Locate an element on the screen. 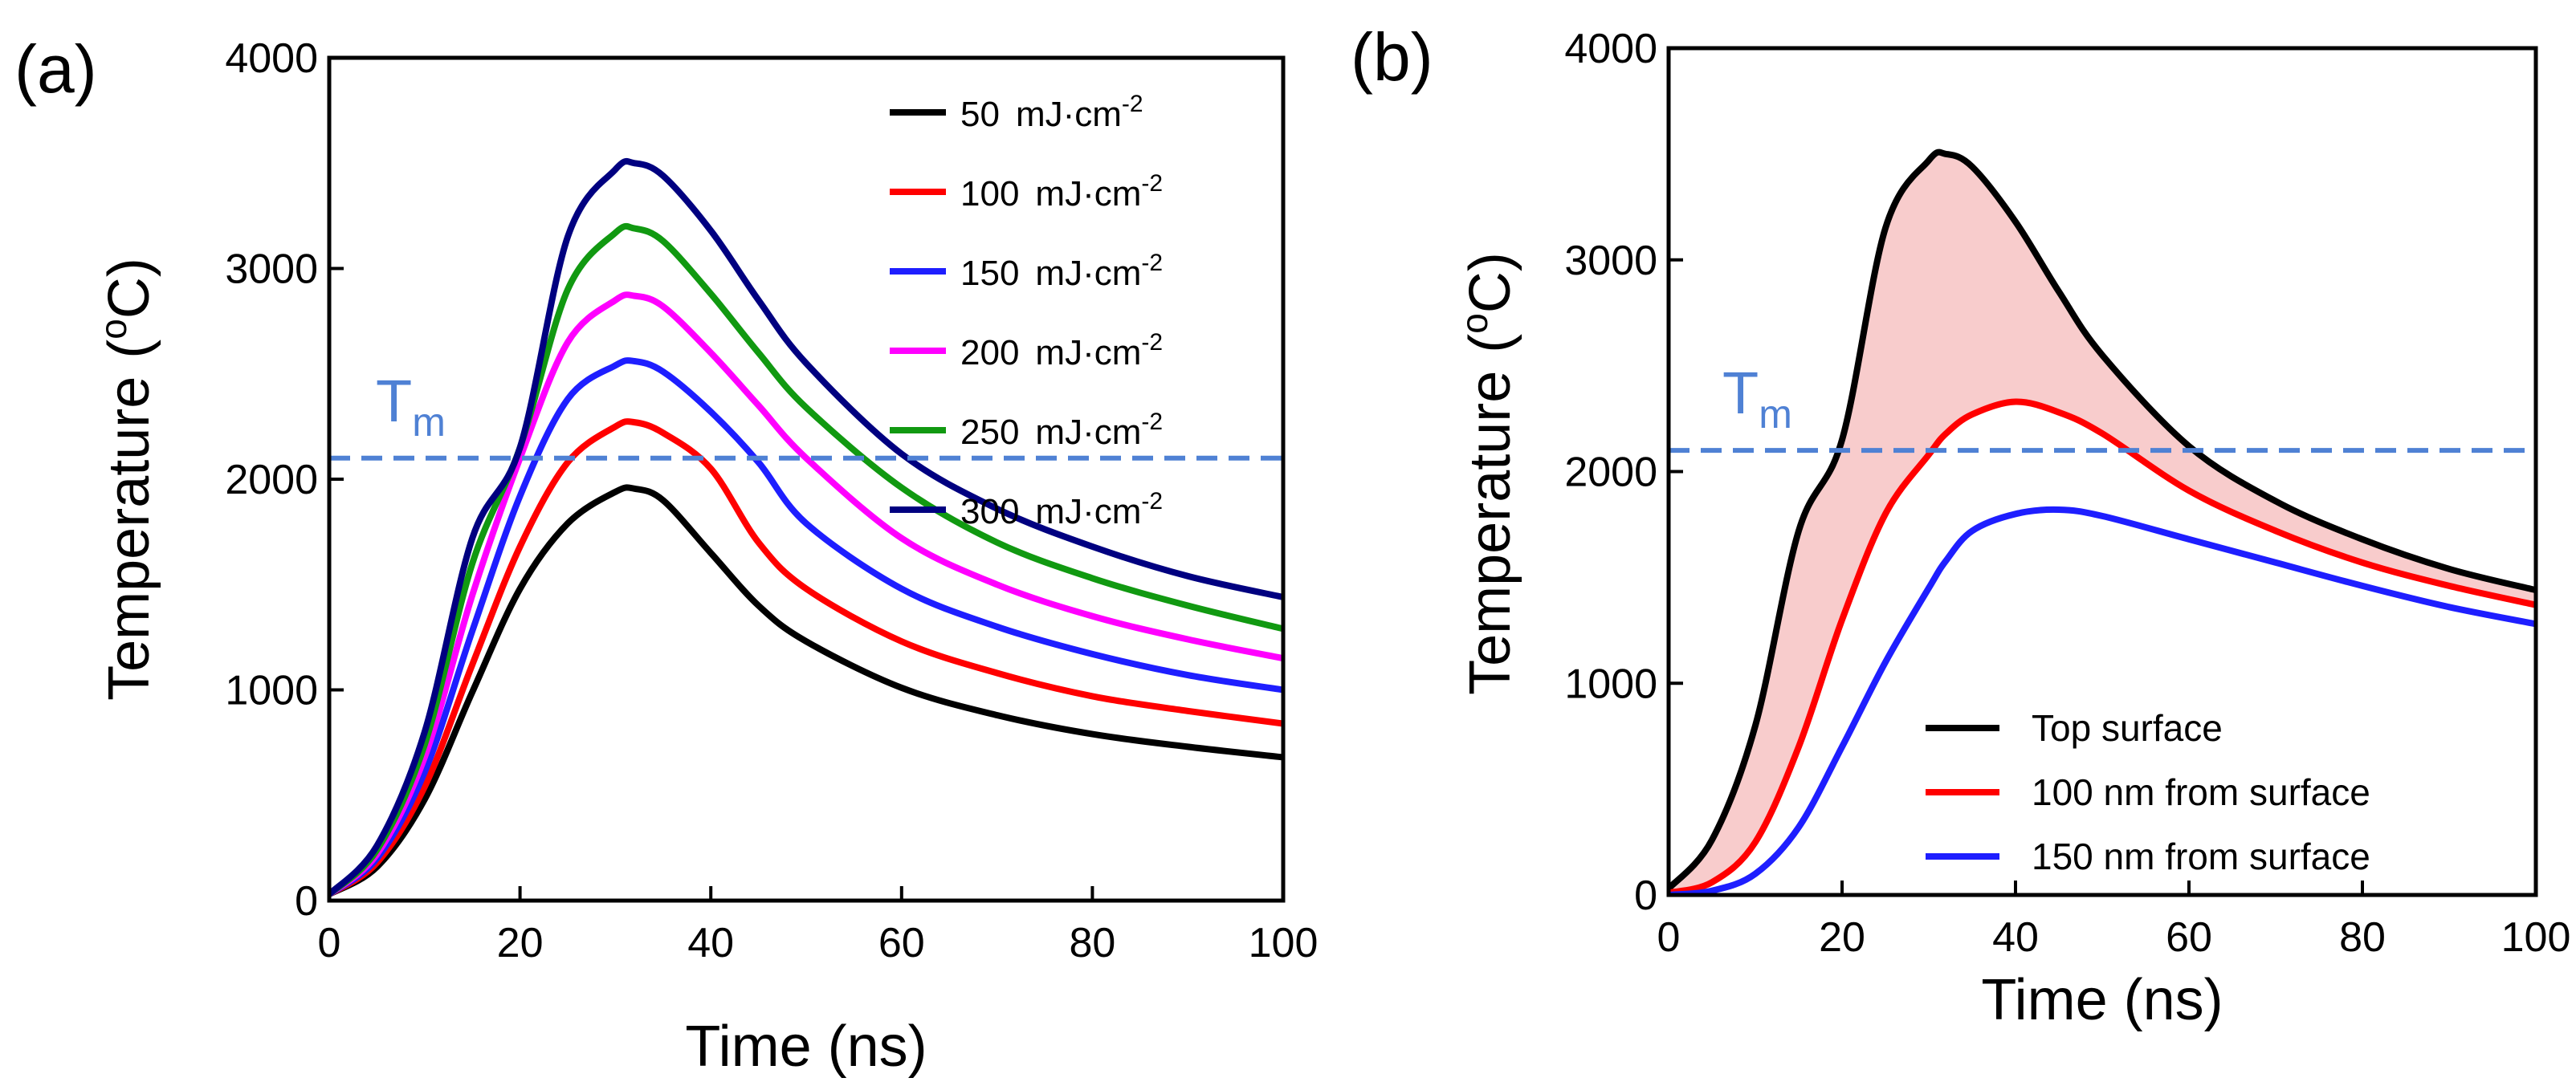 The height and width of the screenshot is (1086, 2576). legend-value: 100 is located at coordinates (989, 194).